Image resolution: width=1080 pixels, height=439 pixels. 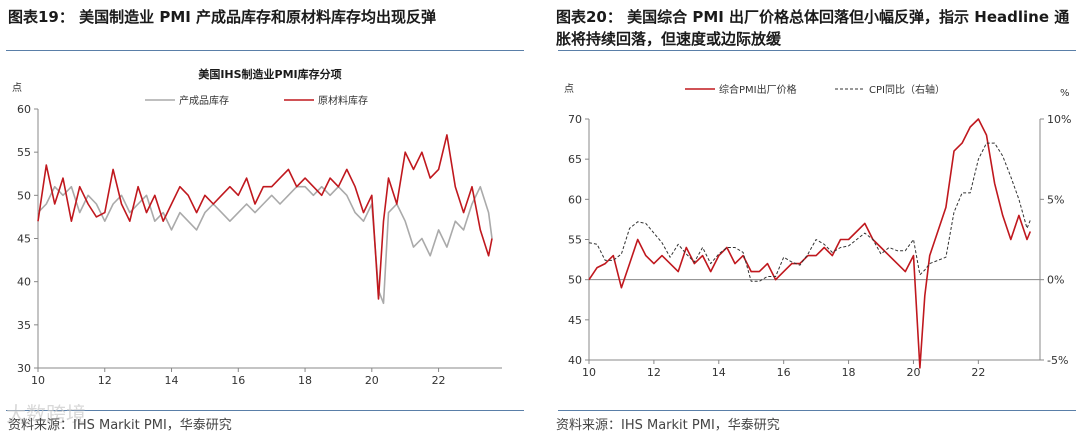 I want to click on y-tick-label: 30, so click(x=24, y=368).